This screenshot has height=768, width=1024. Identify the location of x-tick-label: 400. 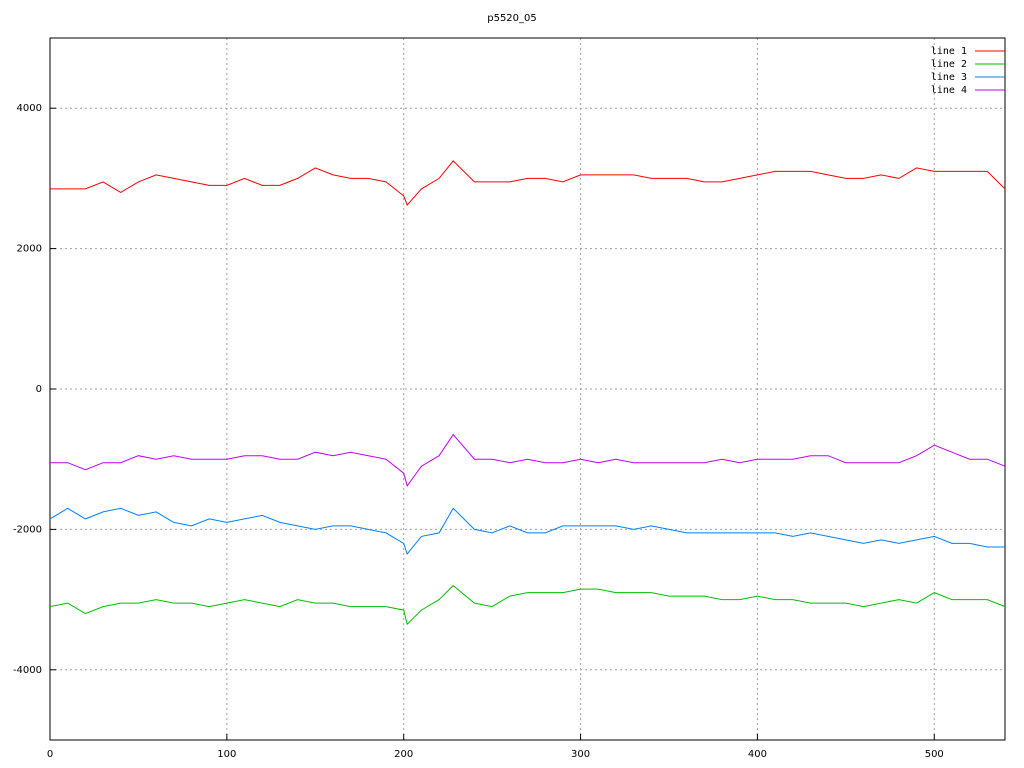
(757, 754).